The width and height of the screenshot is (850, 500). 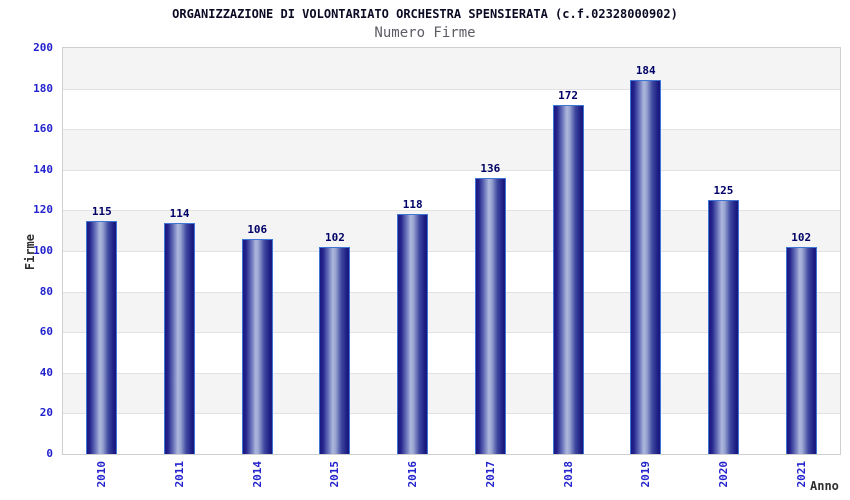 I want to click on x-tick-label: 2018, so click(x=568, y=480).